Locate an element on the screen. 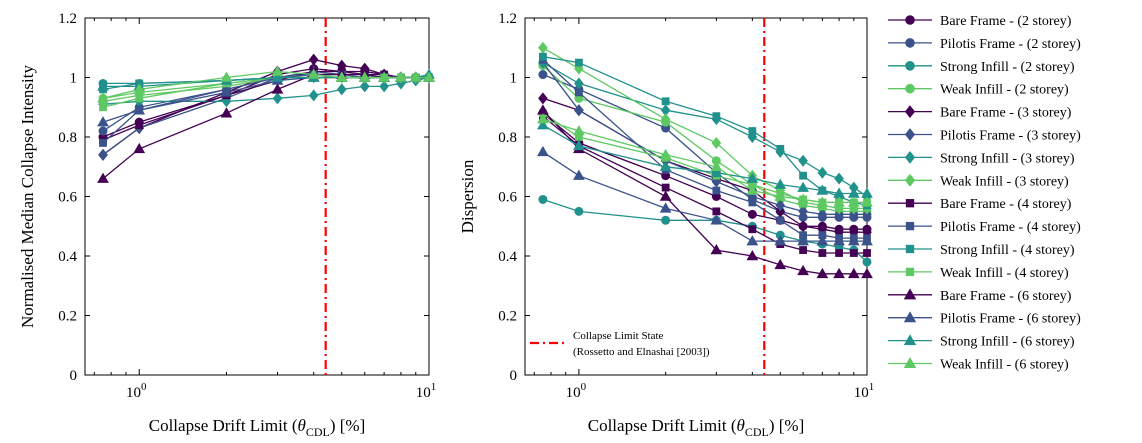  legend-label: Pilotis Frame - (3 storey) is located at coordinates (1010, 136).